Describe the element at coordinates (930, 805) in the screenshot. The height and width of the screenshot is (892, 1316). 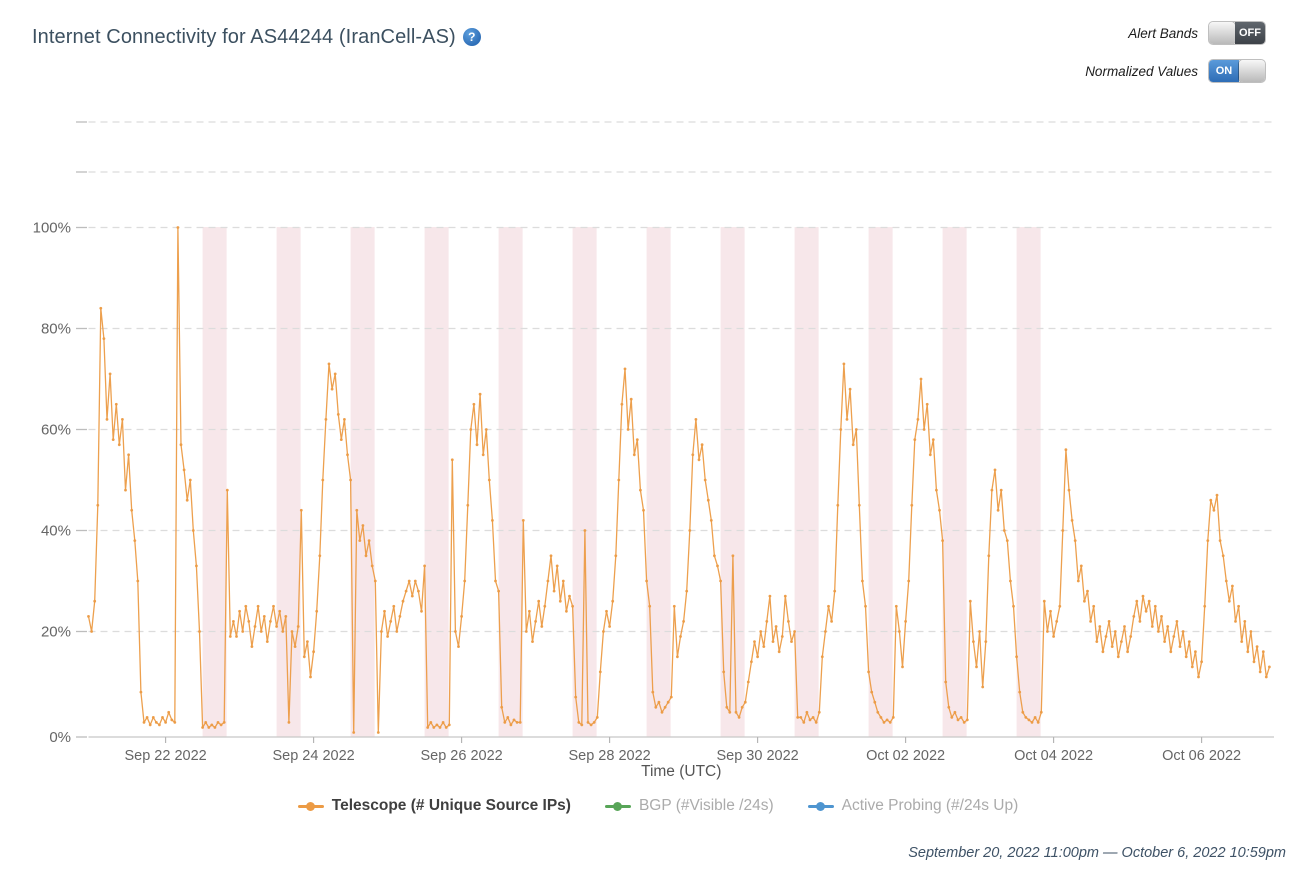
I see `legend-label-active-probing: Active Probing (#/24s Up)` at that location.